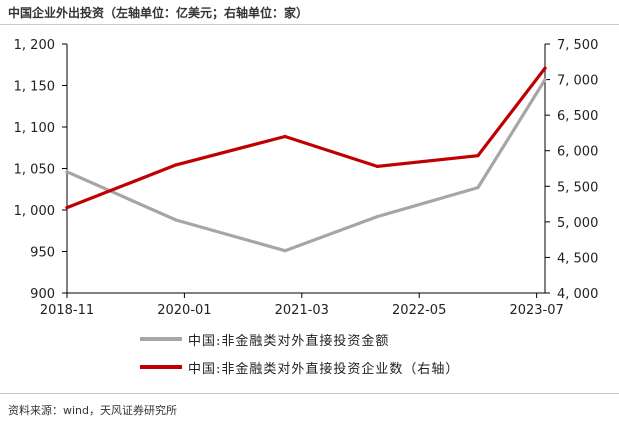  What do you see at coordinates (161, 367) in the screenshot?
I see `legend-swatch-red` at bounding box center [161, 367].